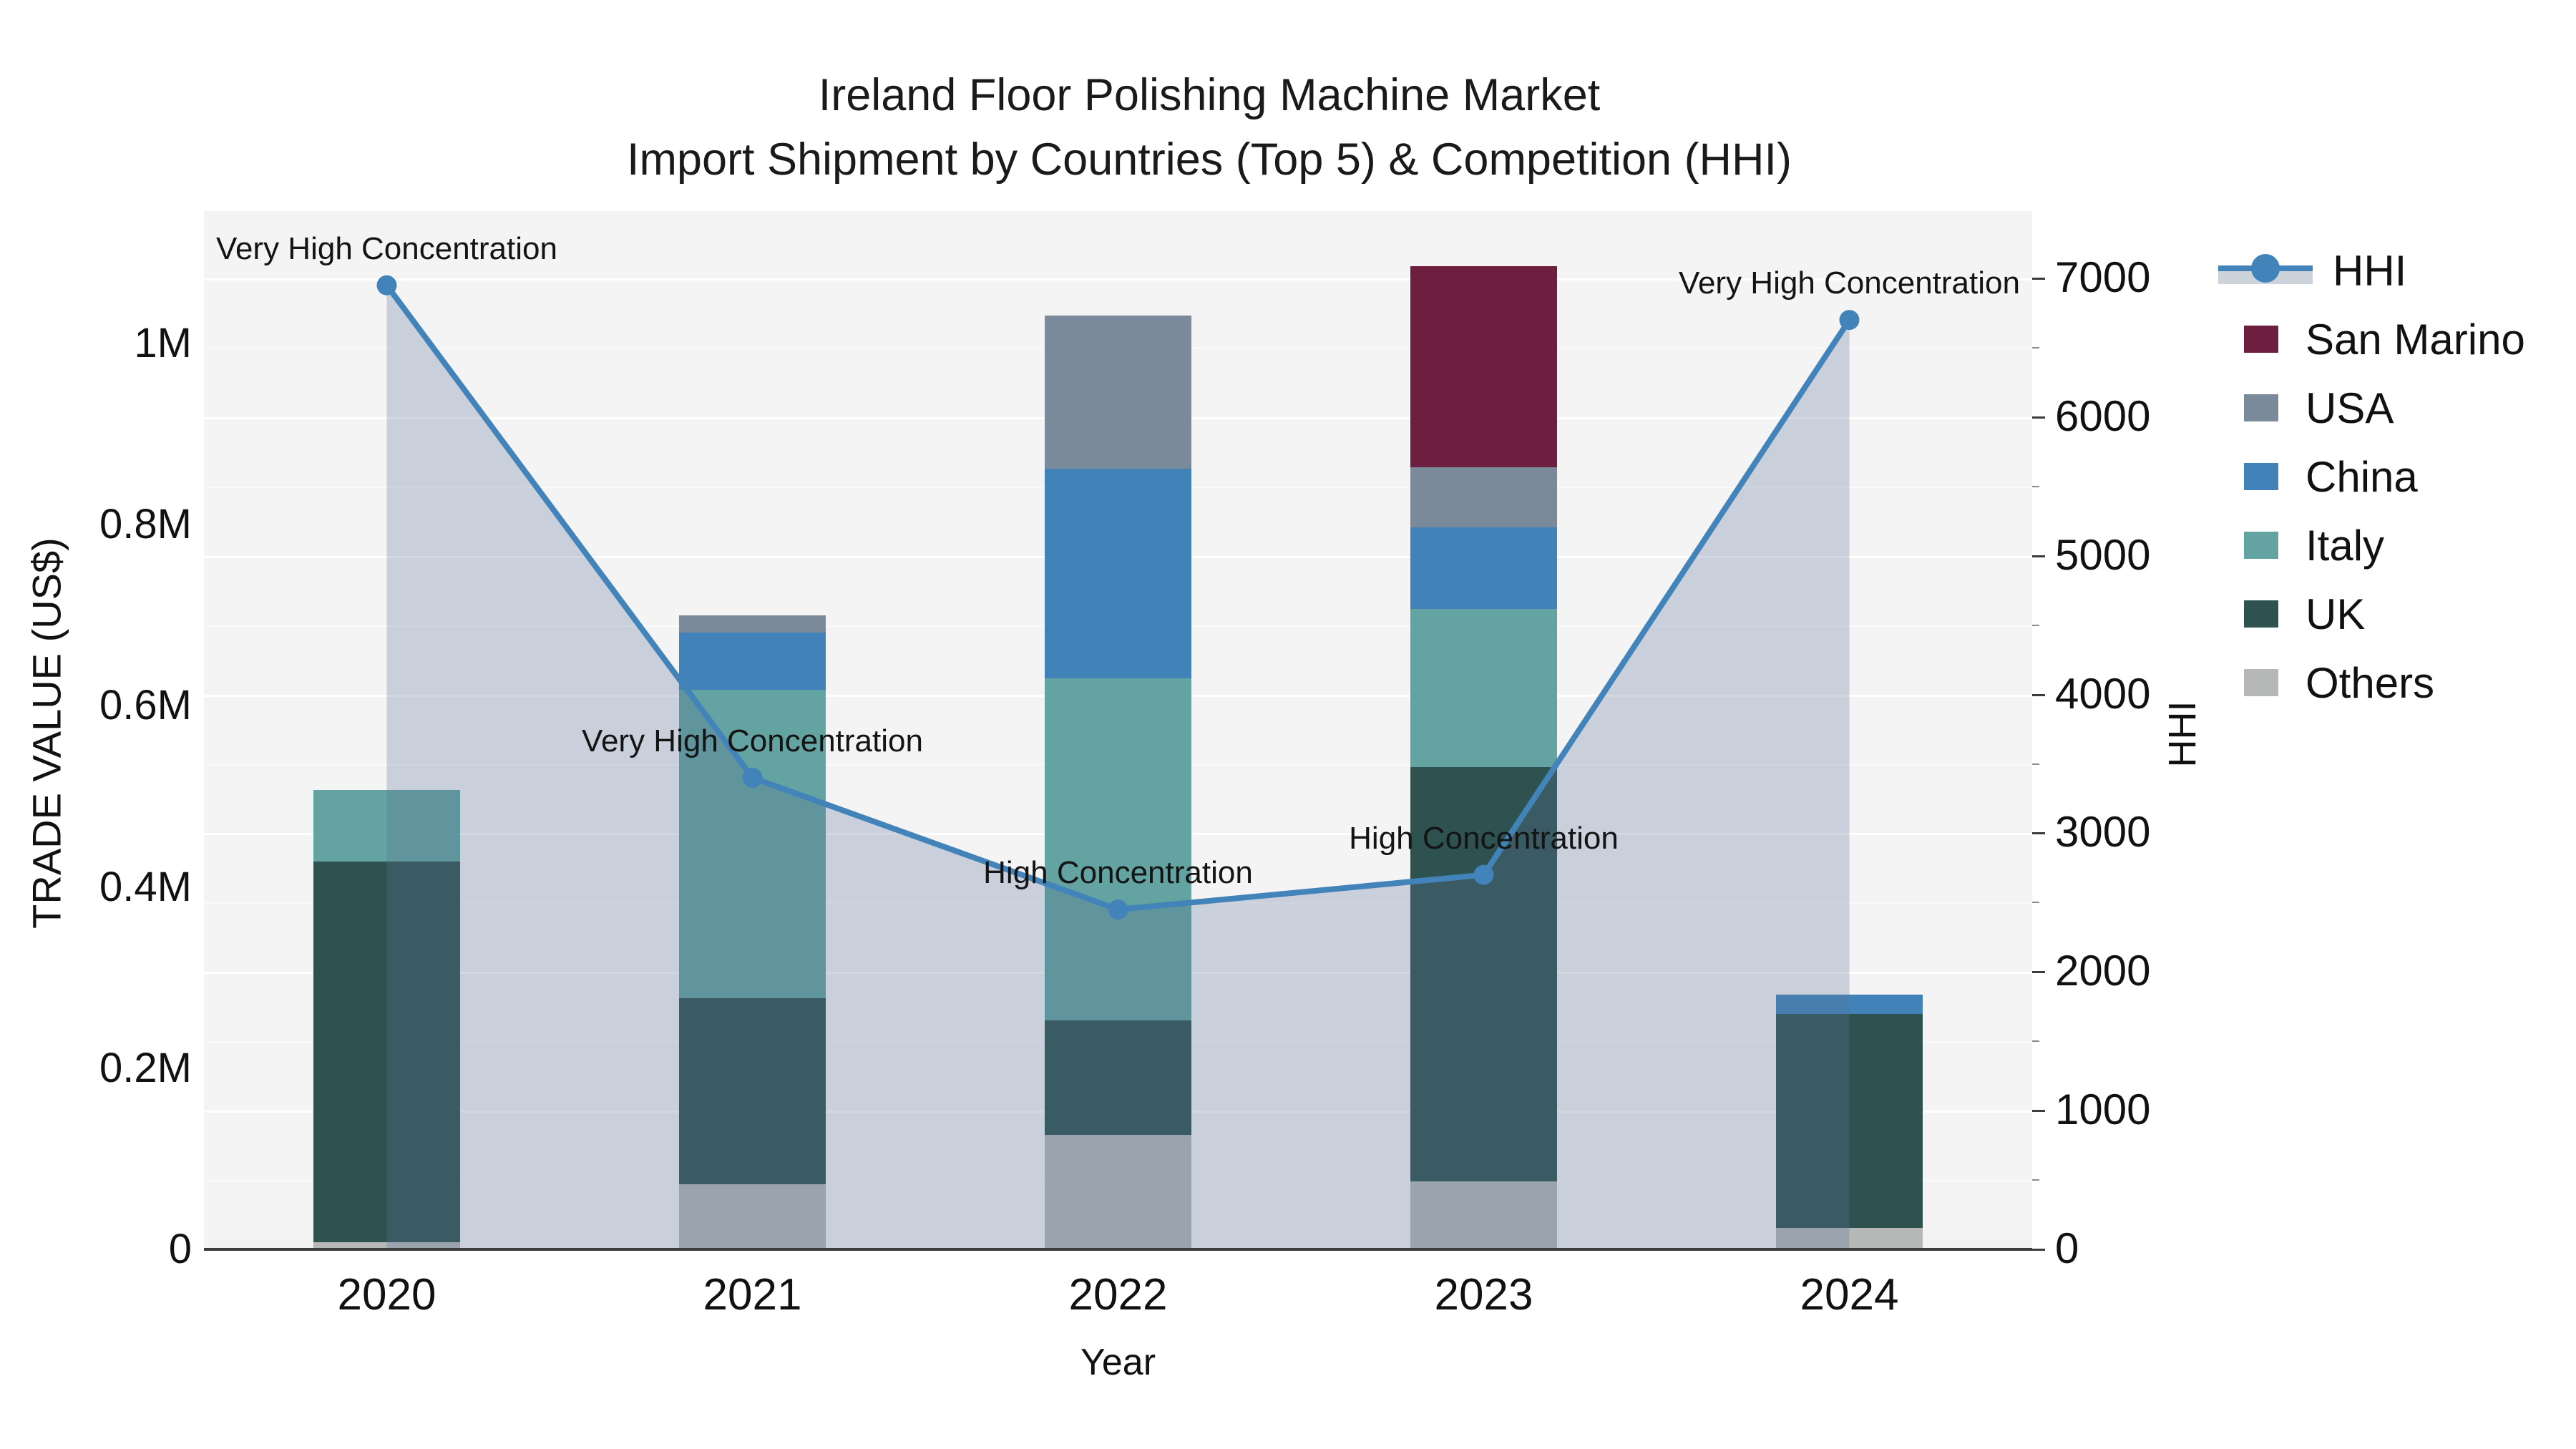 The image size is (2576, 1449). I want to click on bar-segment-others-2023, so click(1483, 1215).